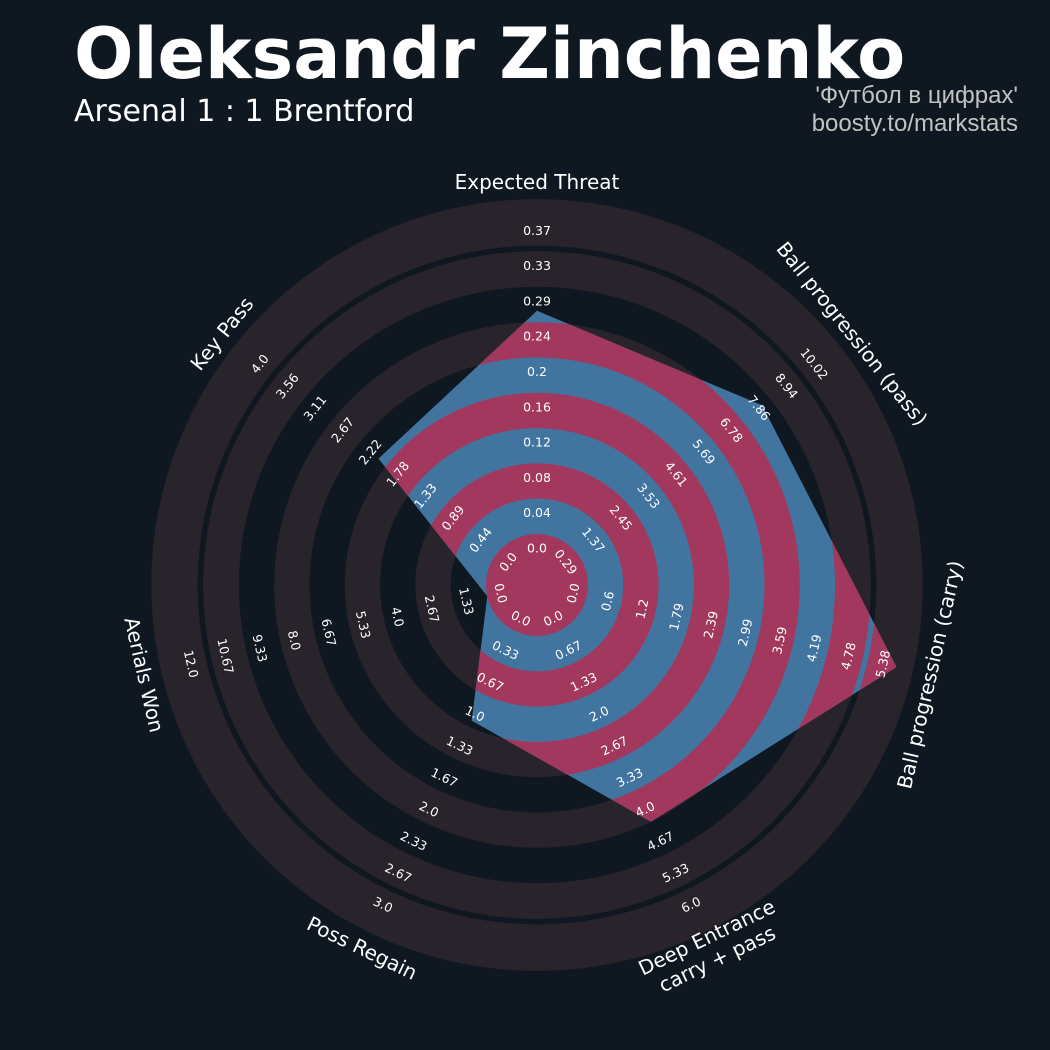 The width and height of the screenshot is (1050, 1050). I want to click on tick-label: 0.04, so click(537, 512).